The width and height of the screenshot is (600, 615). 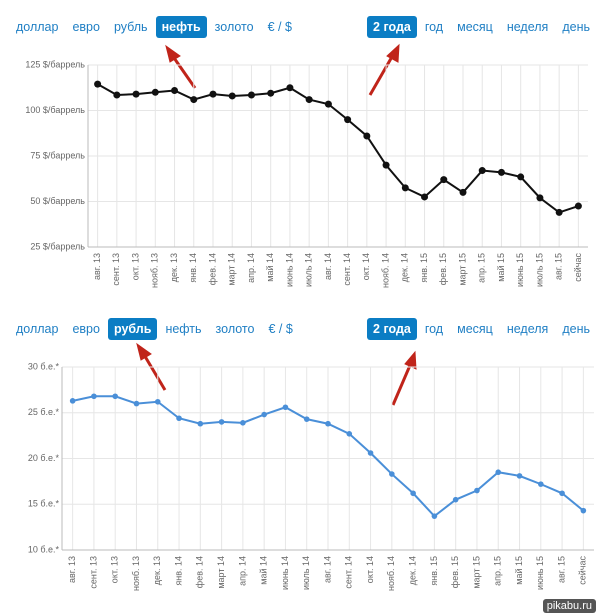 What do you see at coordinates (116, 269) in the screenshot?
I see `x-tick-label: сент. 13` at bounding box center [116, 269].